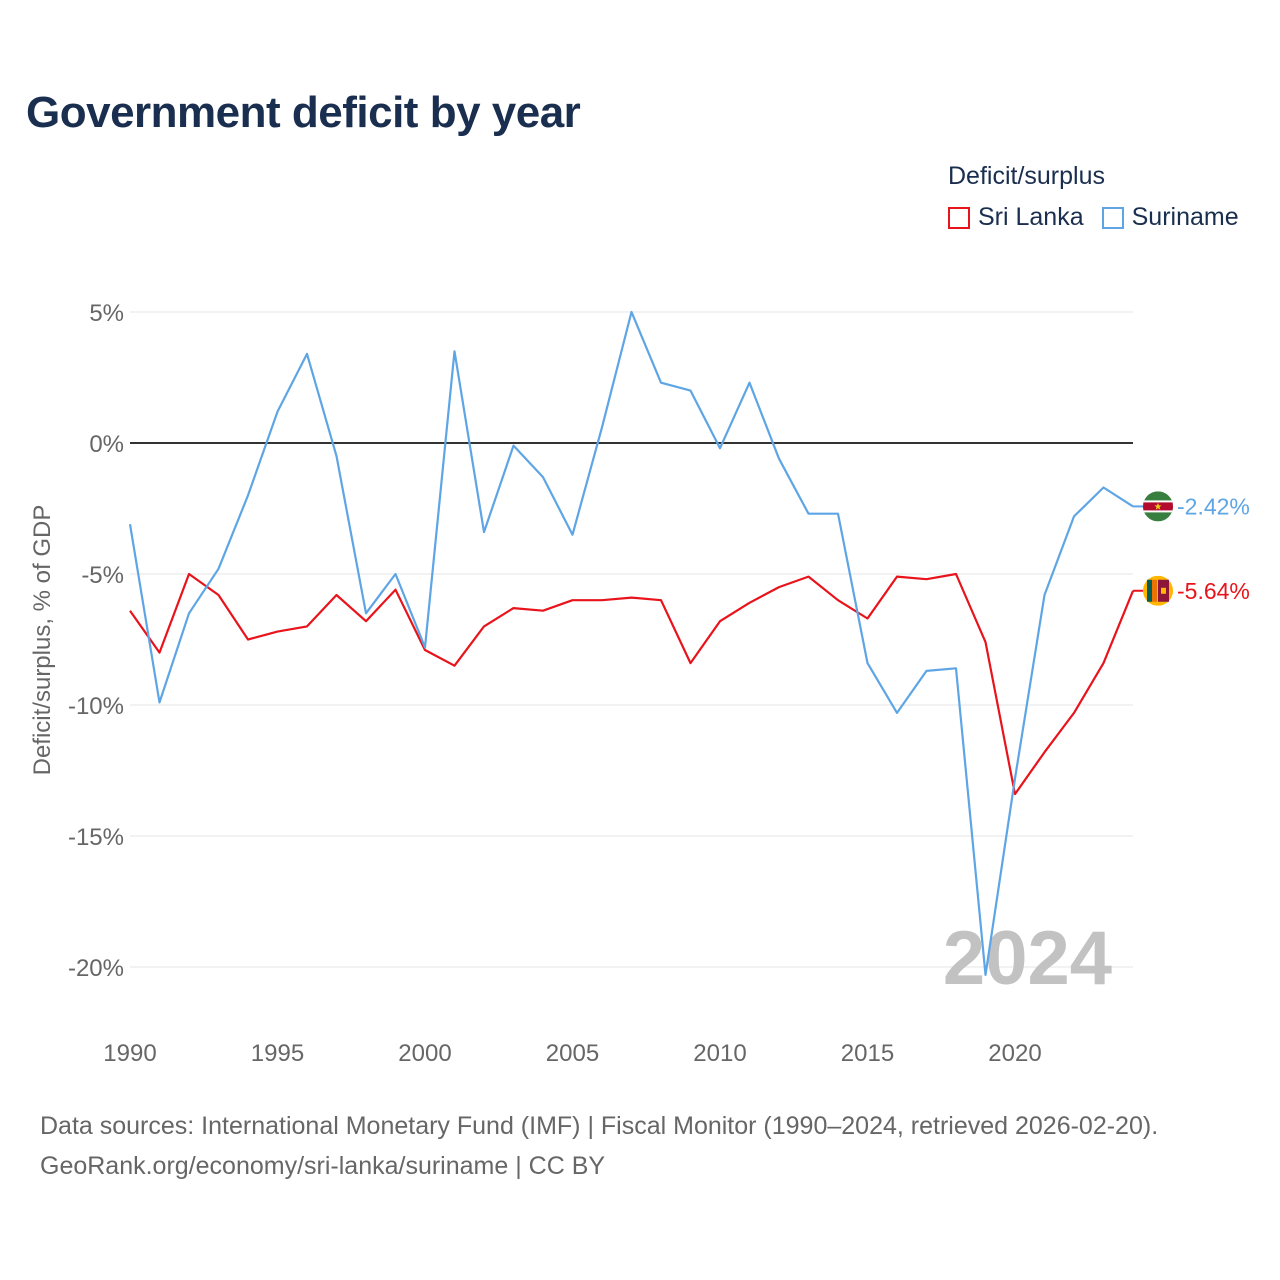 Image resolution: width=1280 pixels, height=1280 pixels. I want to click on x-tick-label: 1995, so click(277, 1053).